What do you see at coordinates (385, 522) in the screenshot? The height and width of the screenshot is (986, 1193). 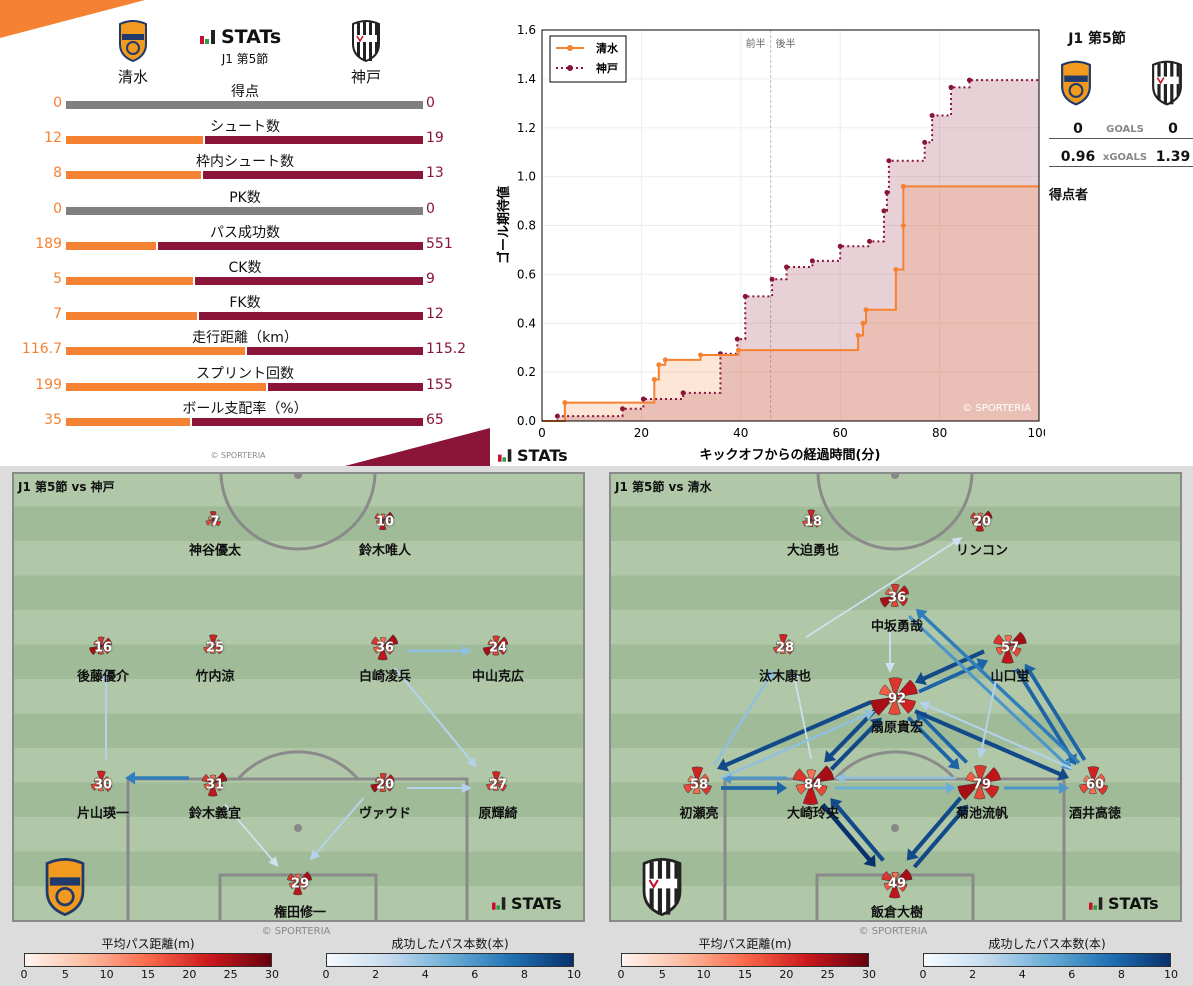 I see `player-number: 10` at bounding box center [385, 522].